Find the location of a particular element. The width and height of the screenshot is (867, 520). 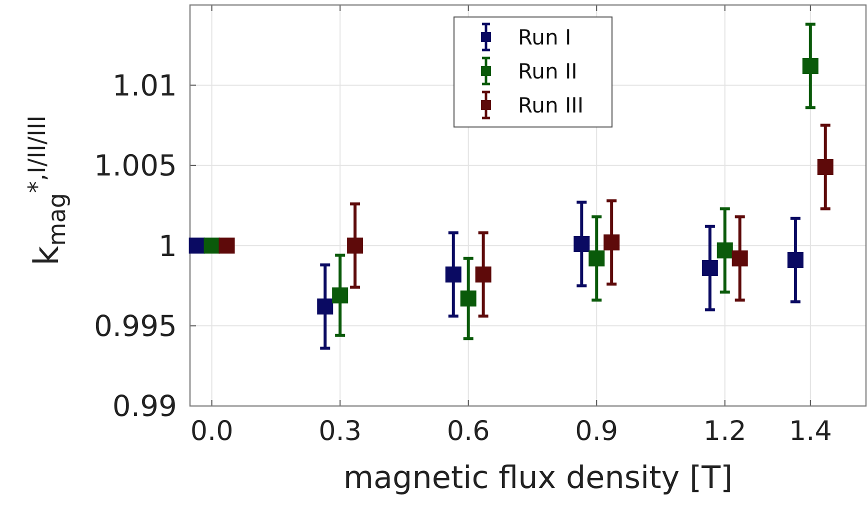

y-tick-label: 1.005 is located at coordinates (135, 165).